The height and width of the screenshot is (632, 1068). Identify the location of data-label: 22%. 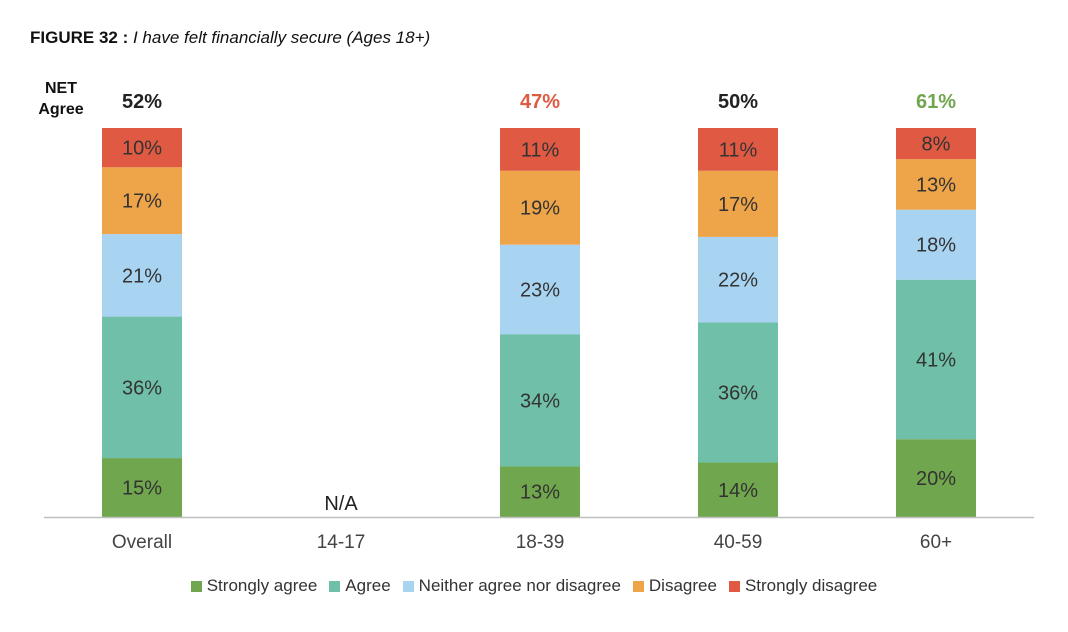
(738, 281).